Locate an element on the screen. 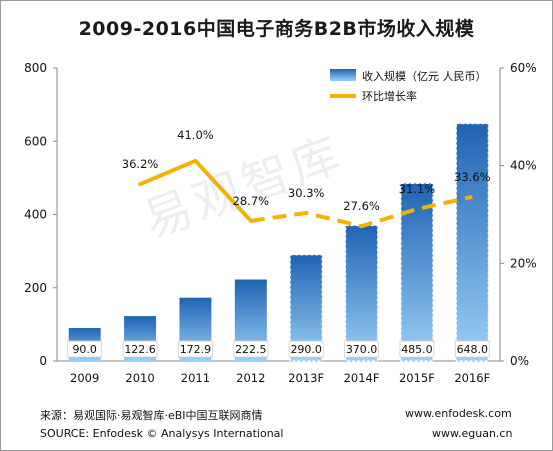 Image resolution: width=553 pixels, height=451 pixels. x-tick-label: 2010 is located at coordinates (139, 378).